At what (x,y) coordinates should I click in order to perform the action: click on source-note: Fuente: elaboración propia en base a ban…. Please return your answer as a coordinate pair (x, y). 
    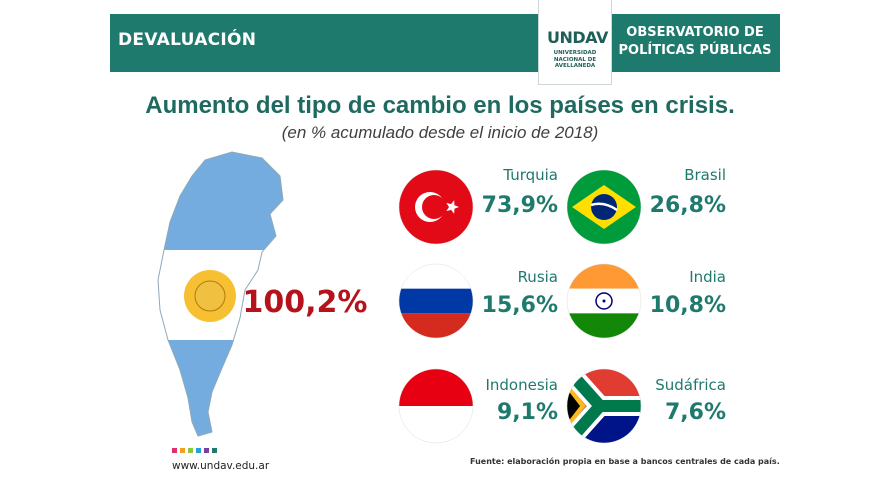
    Looking at the image, I should click on (625, 461).